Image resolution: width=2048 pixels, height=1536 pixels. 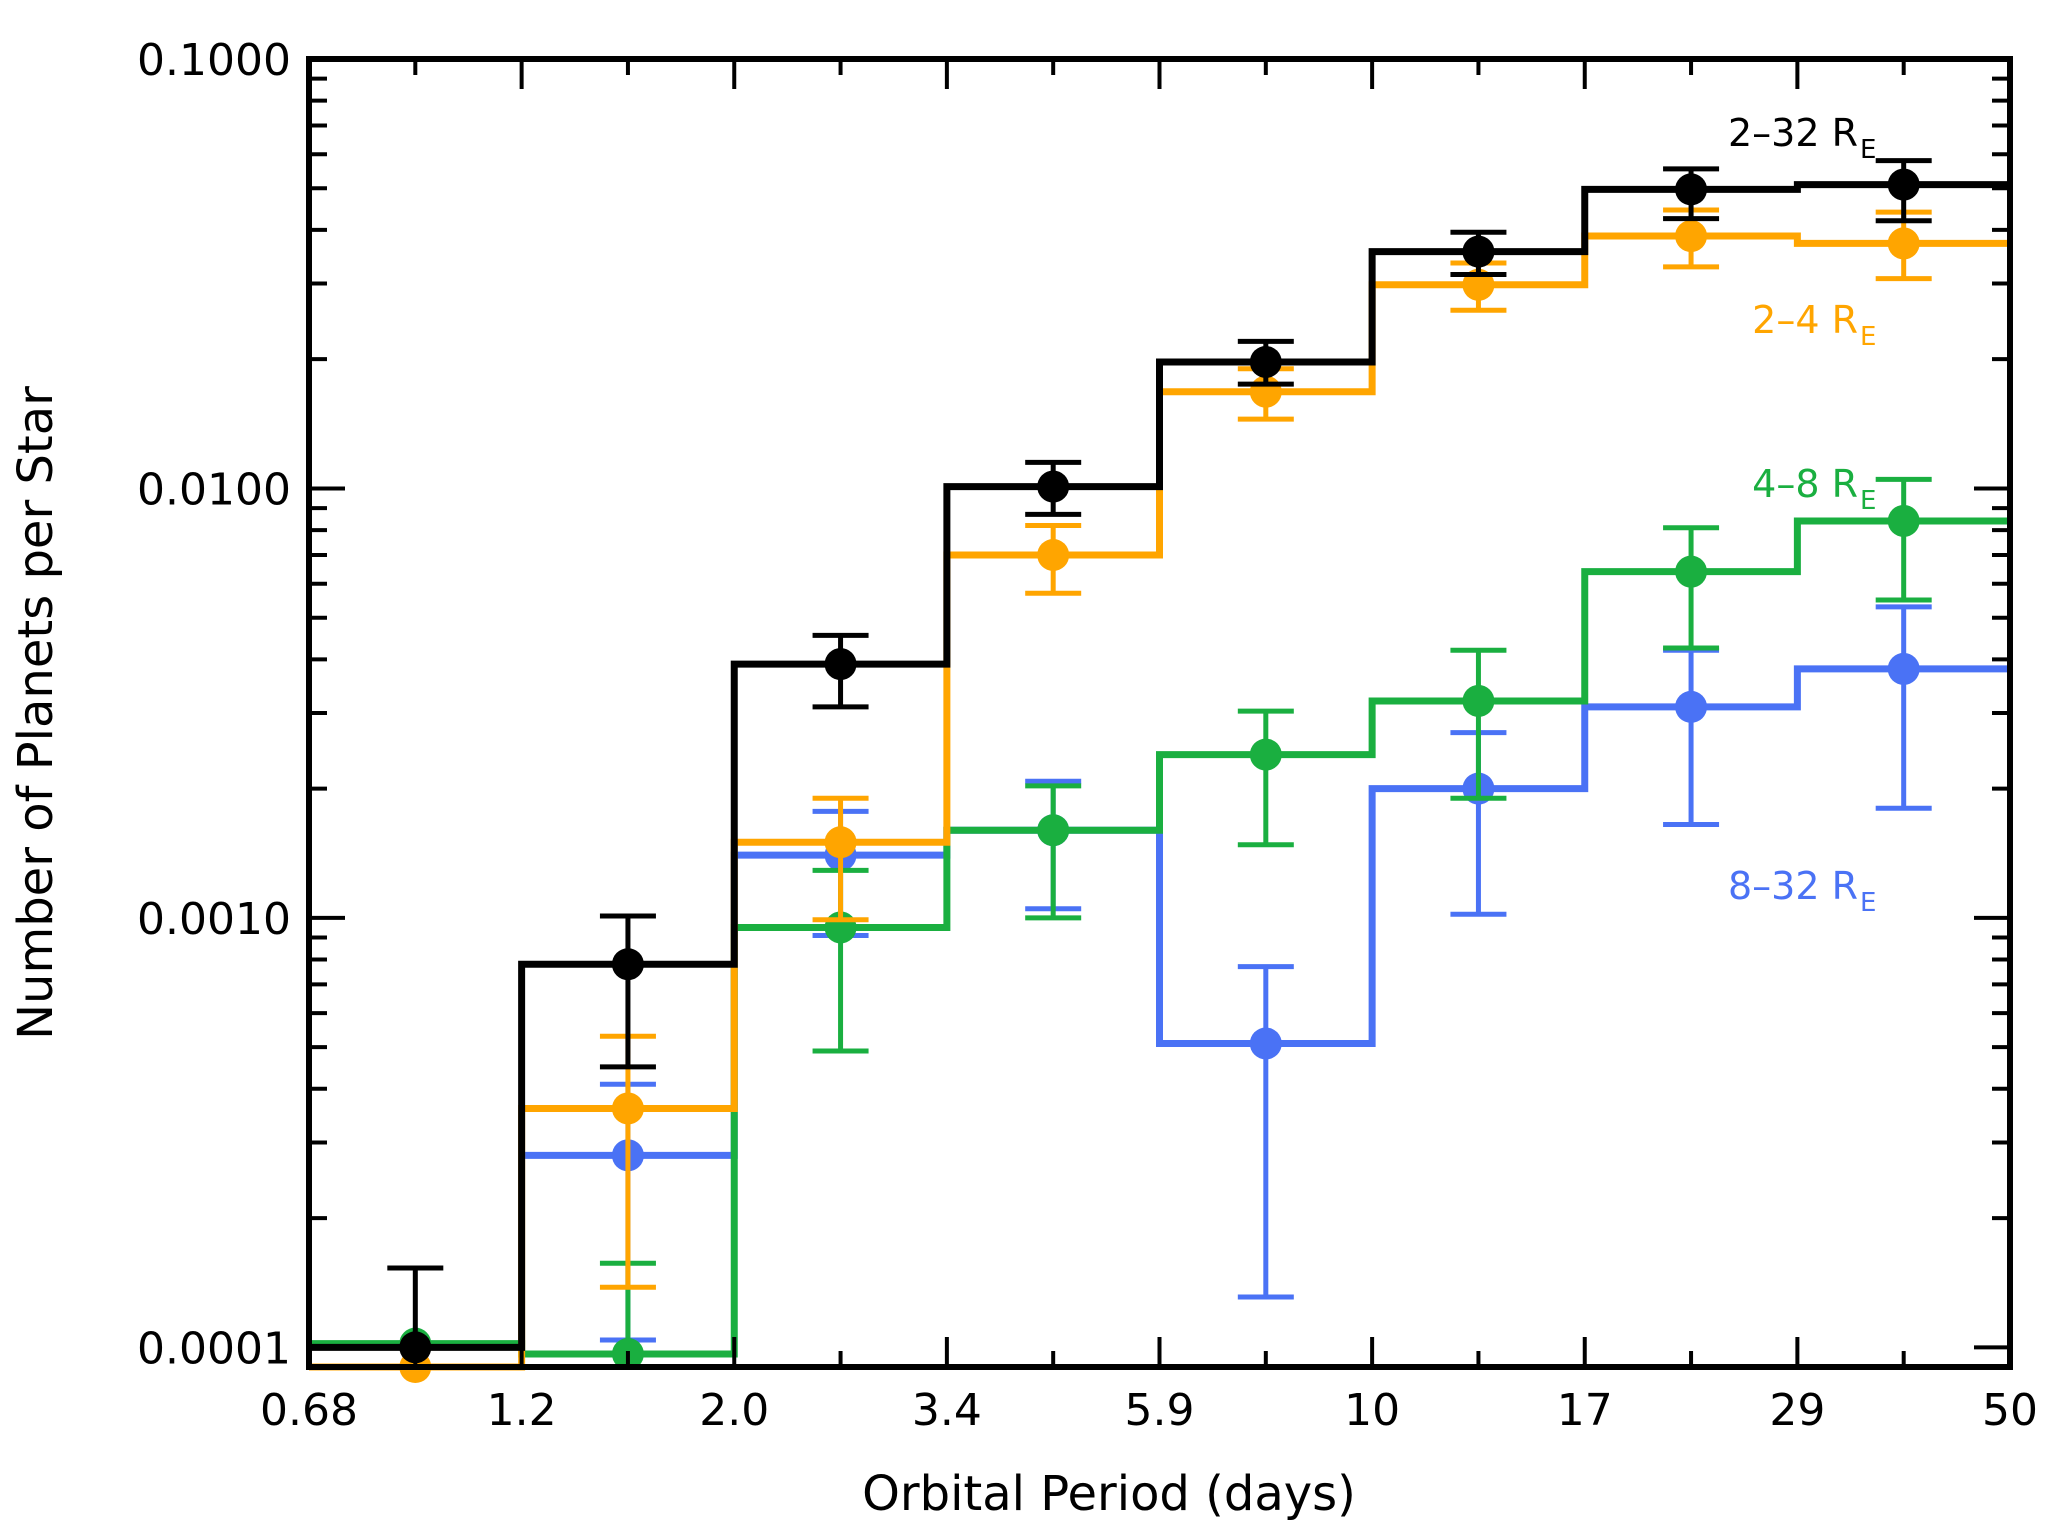 I want to click on y-tick-label: 0.0010, so click(x=214, y=919).